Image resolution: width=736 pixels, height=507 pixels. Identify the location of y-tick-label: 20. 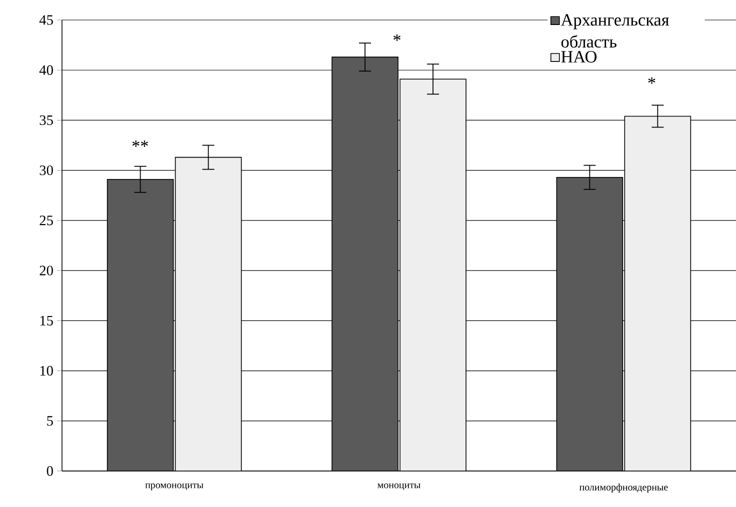
(46, 271).